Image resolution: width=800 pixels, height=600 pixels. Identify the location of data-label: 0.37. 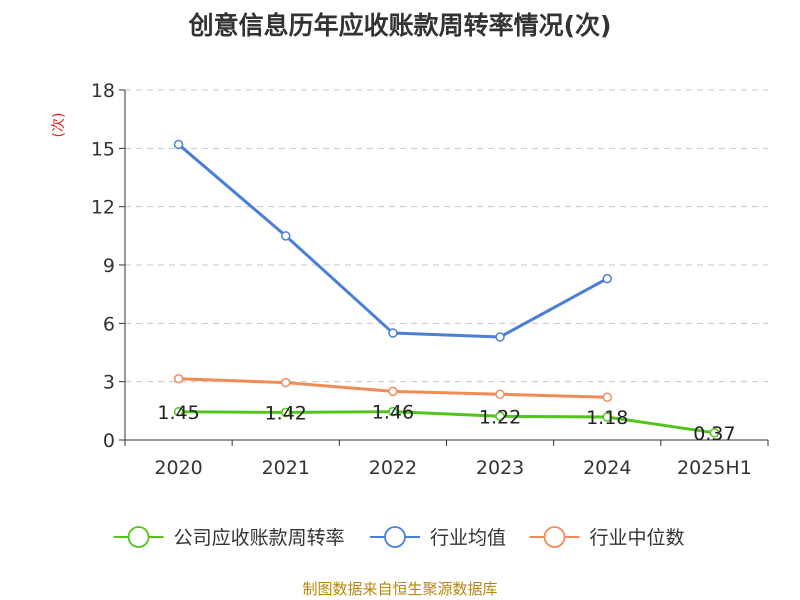
(714, 434).